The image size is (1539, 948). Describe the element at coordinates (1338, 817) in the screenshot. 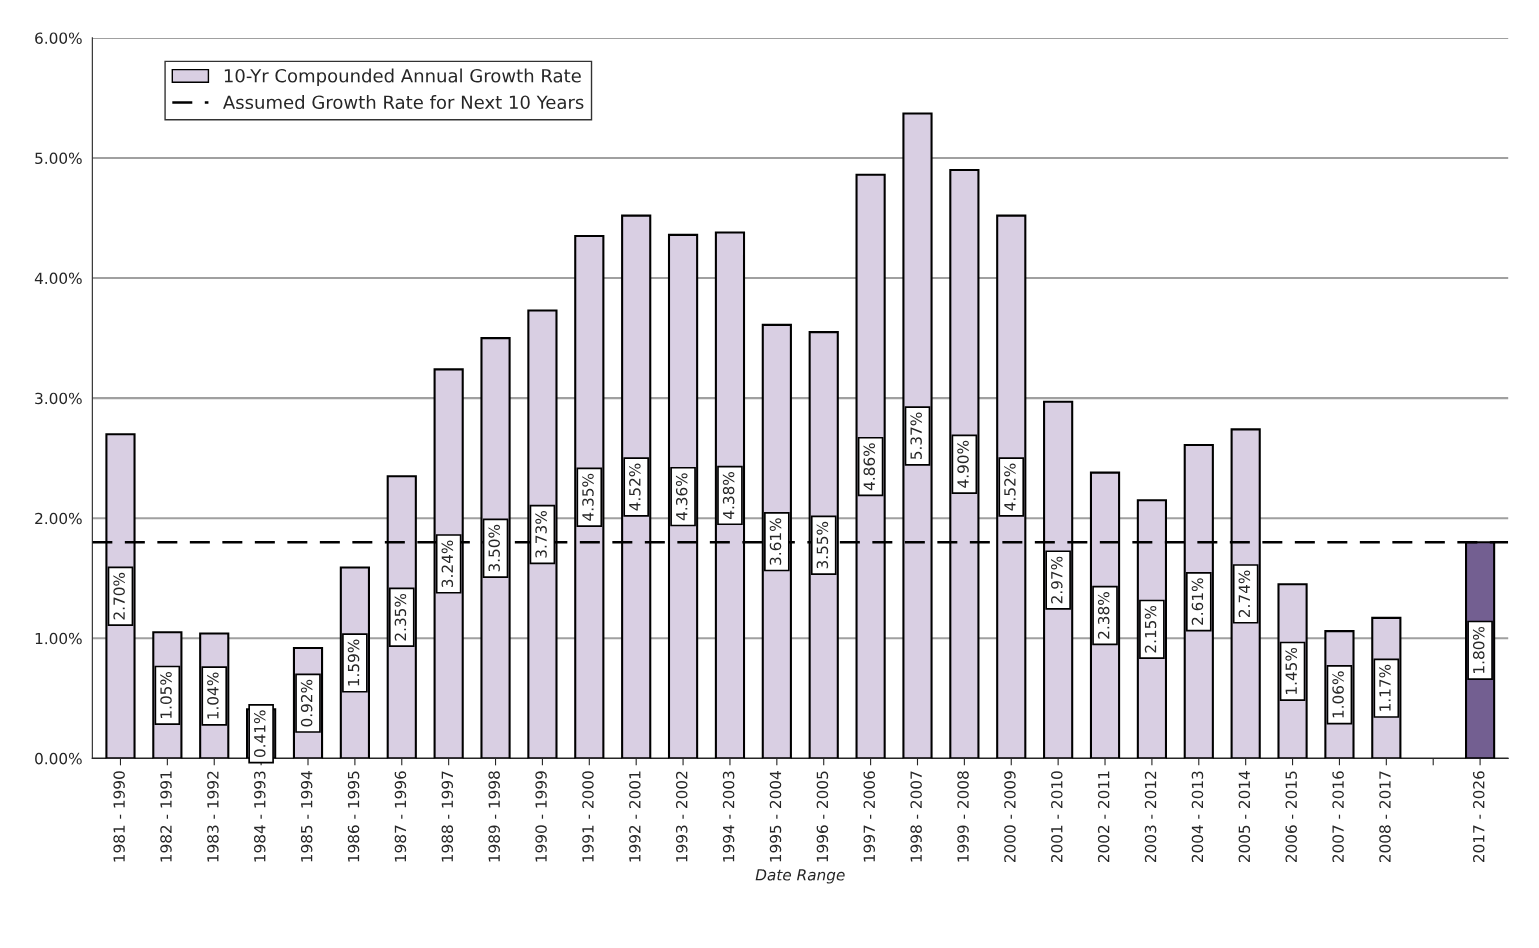

I see `x-tick-label: 2007 - 2016` at that location.